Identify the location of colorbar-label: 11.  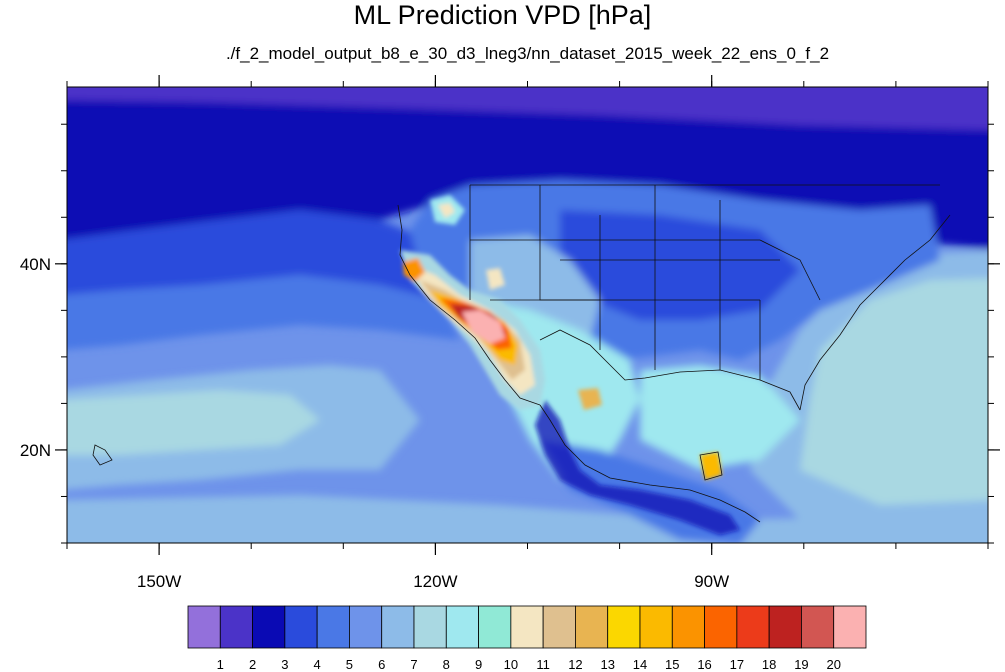
(543, 664).